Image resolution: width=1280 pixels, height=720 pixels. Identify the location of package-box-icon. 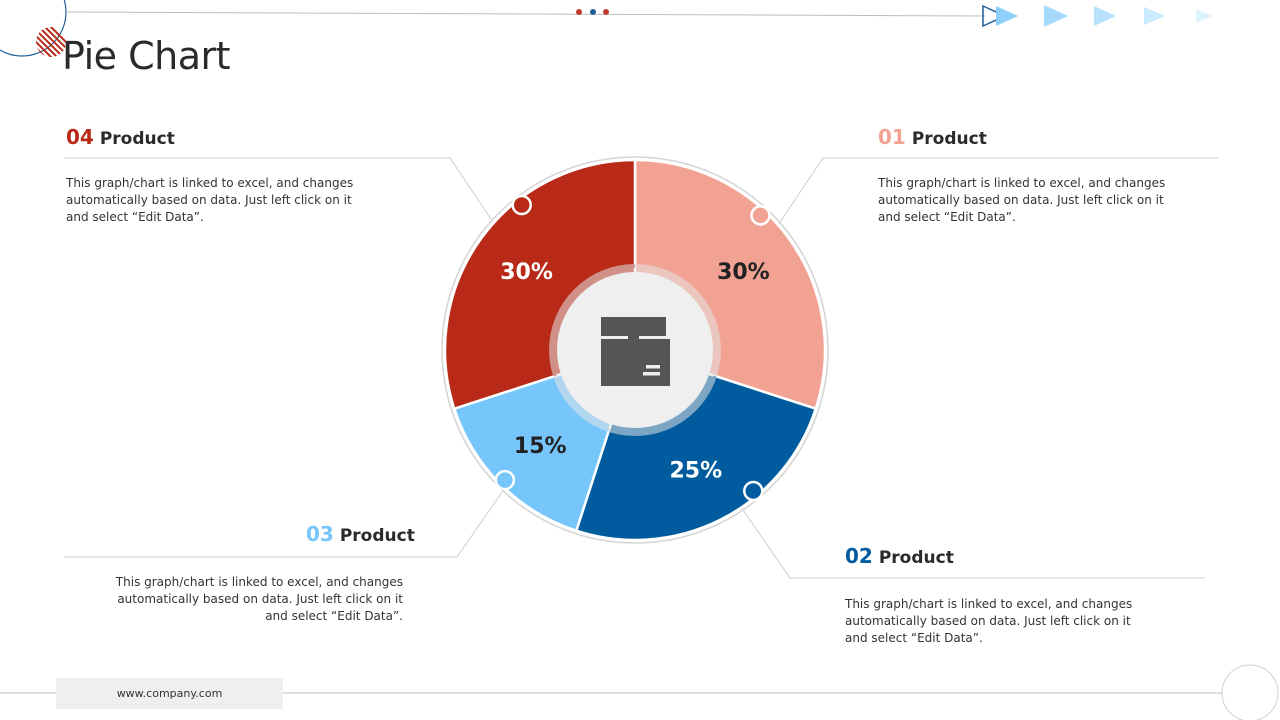
(635, 351).